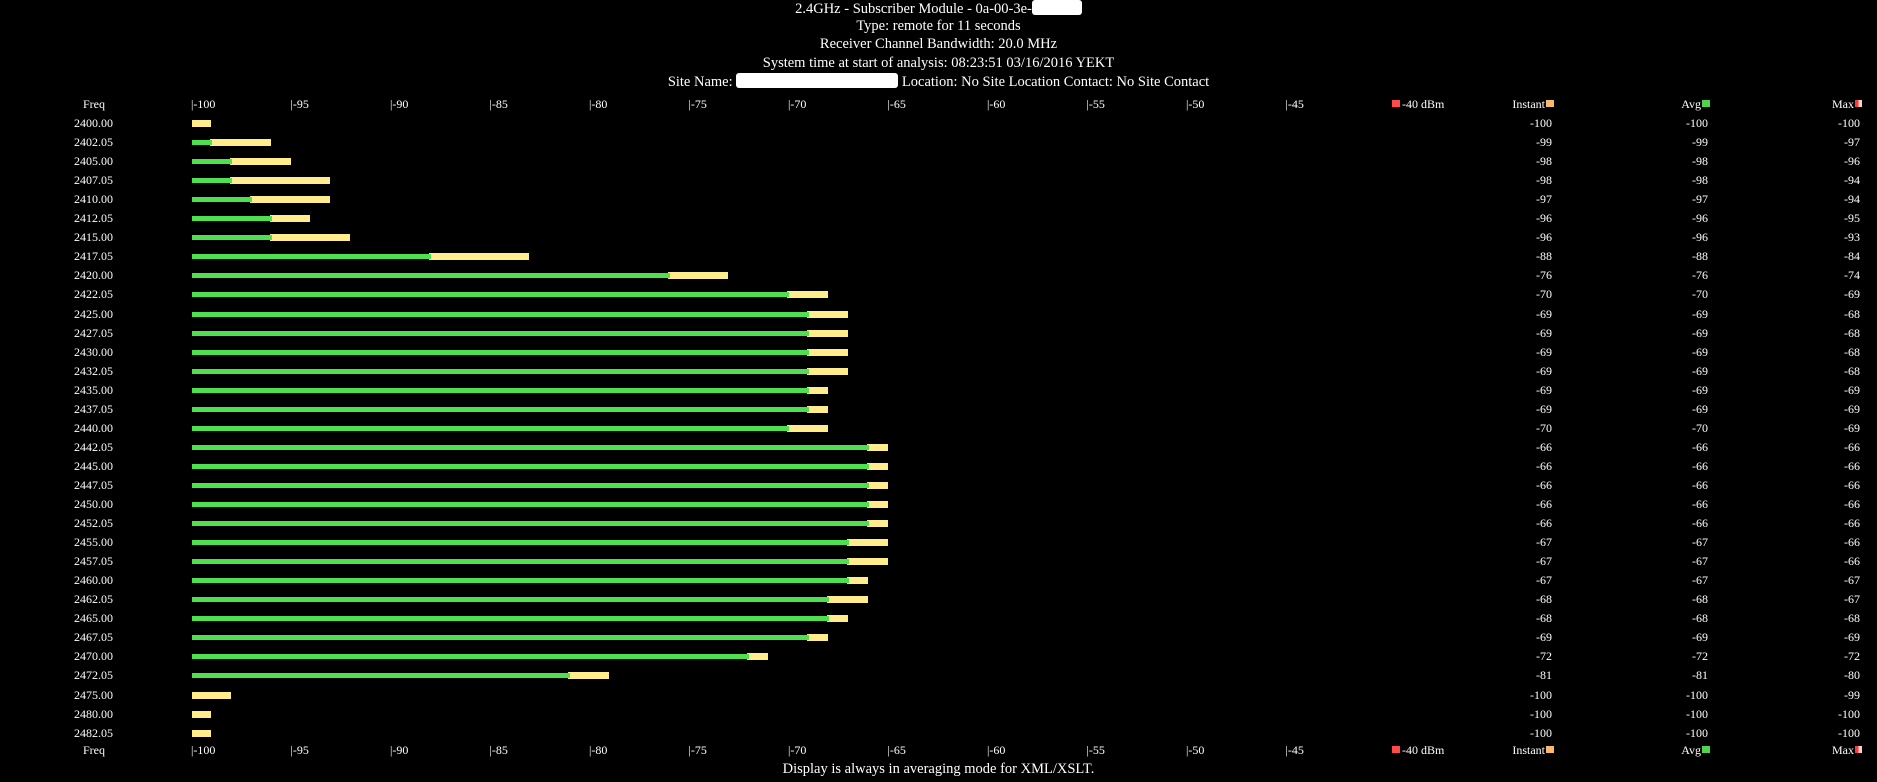 The width and height of the screenshot is (1877, 782). Describe the element at coordinates (938, 618) in the screenshot. I see `spectrum-row: 2465.00 -68 -68 -68` at that location.